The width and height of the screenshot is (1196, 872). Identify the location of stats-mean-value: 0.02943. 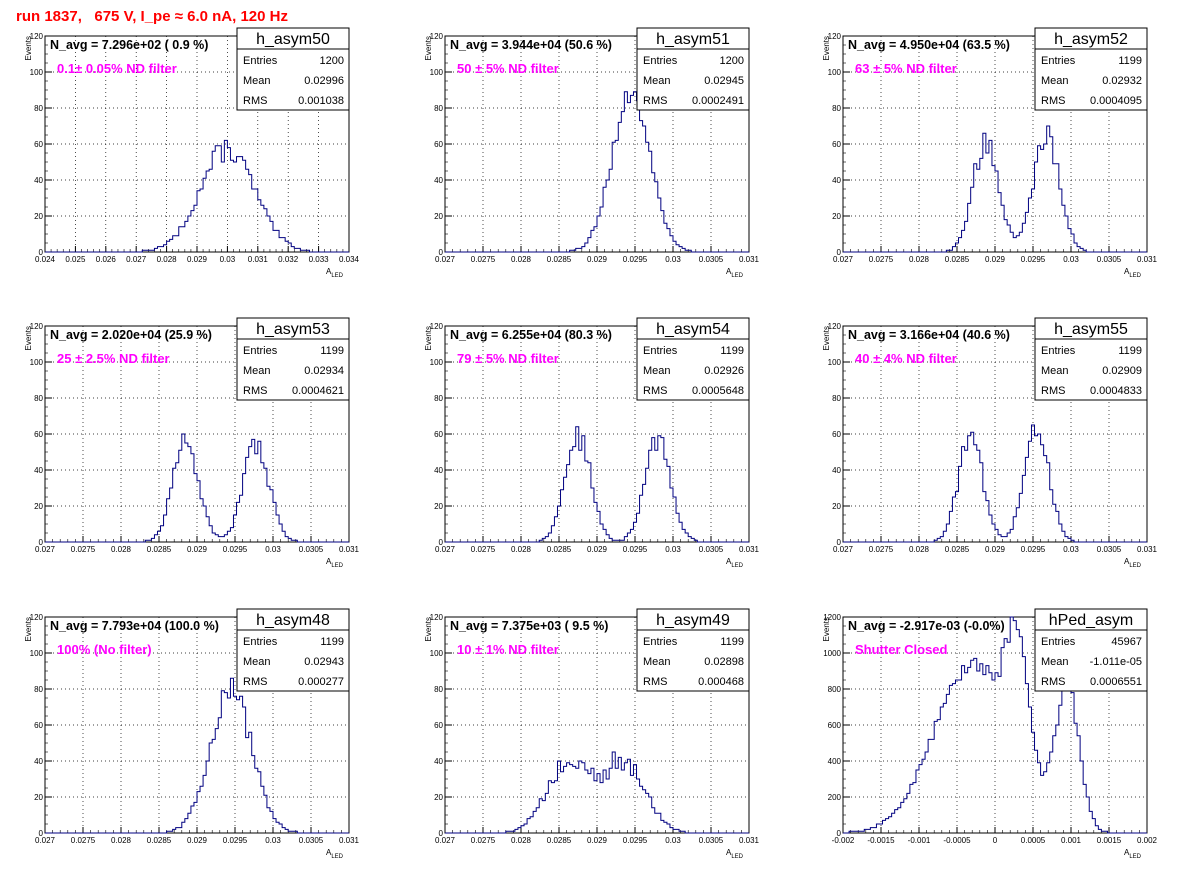
(324, 662).